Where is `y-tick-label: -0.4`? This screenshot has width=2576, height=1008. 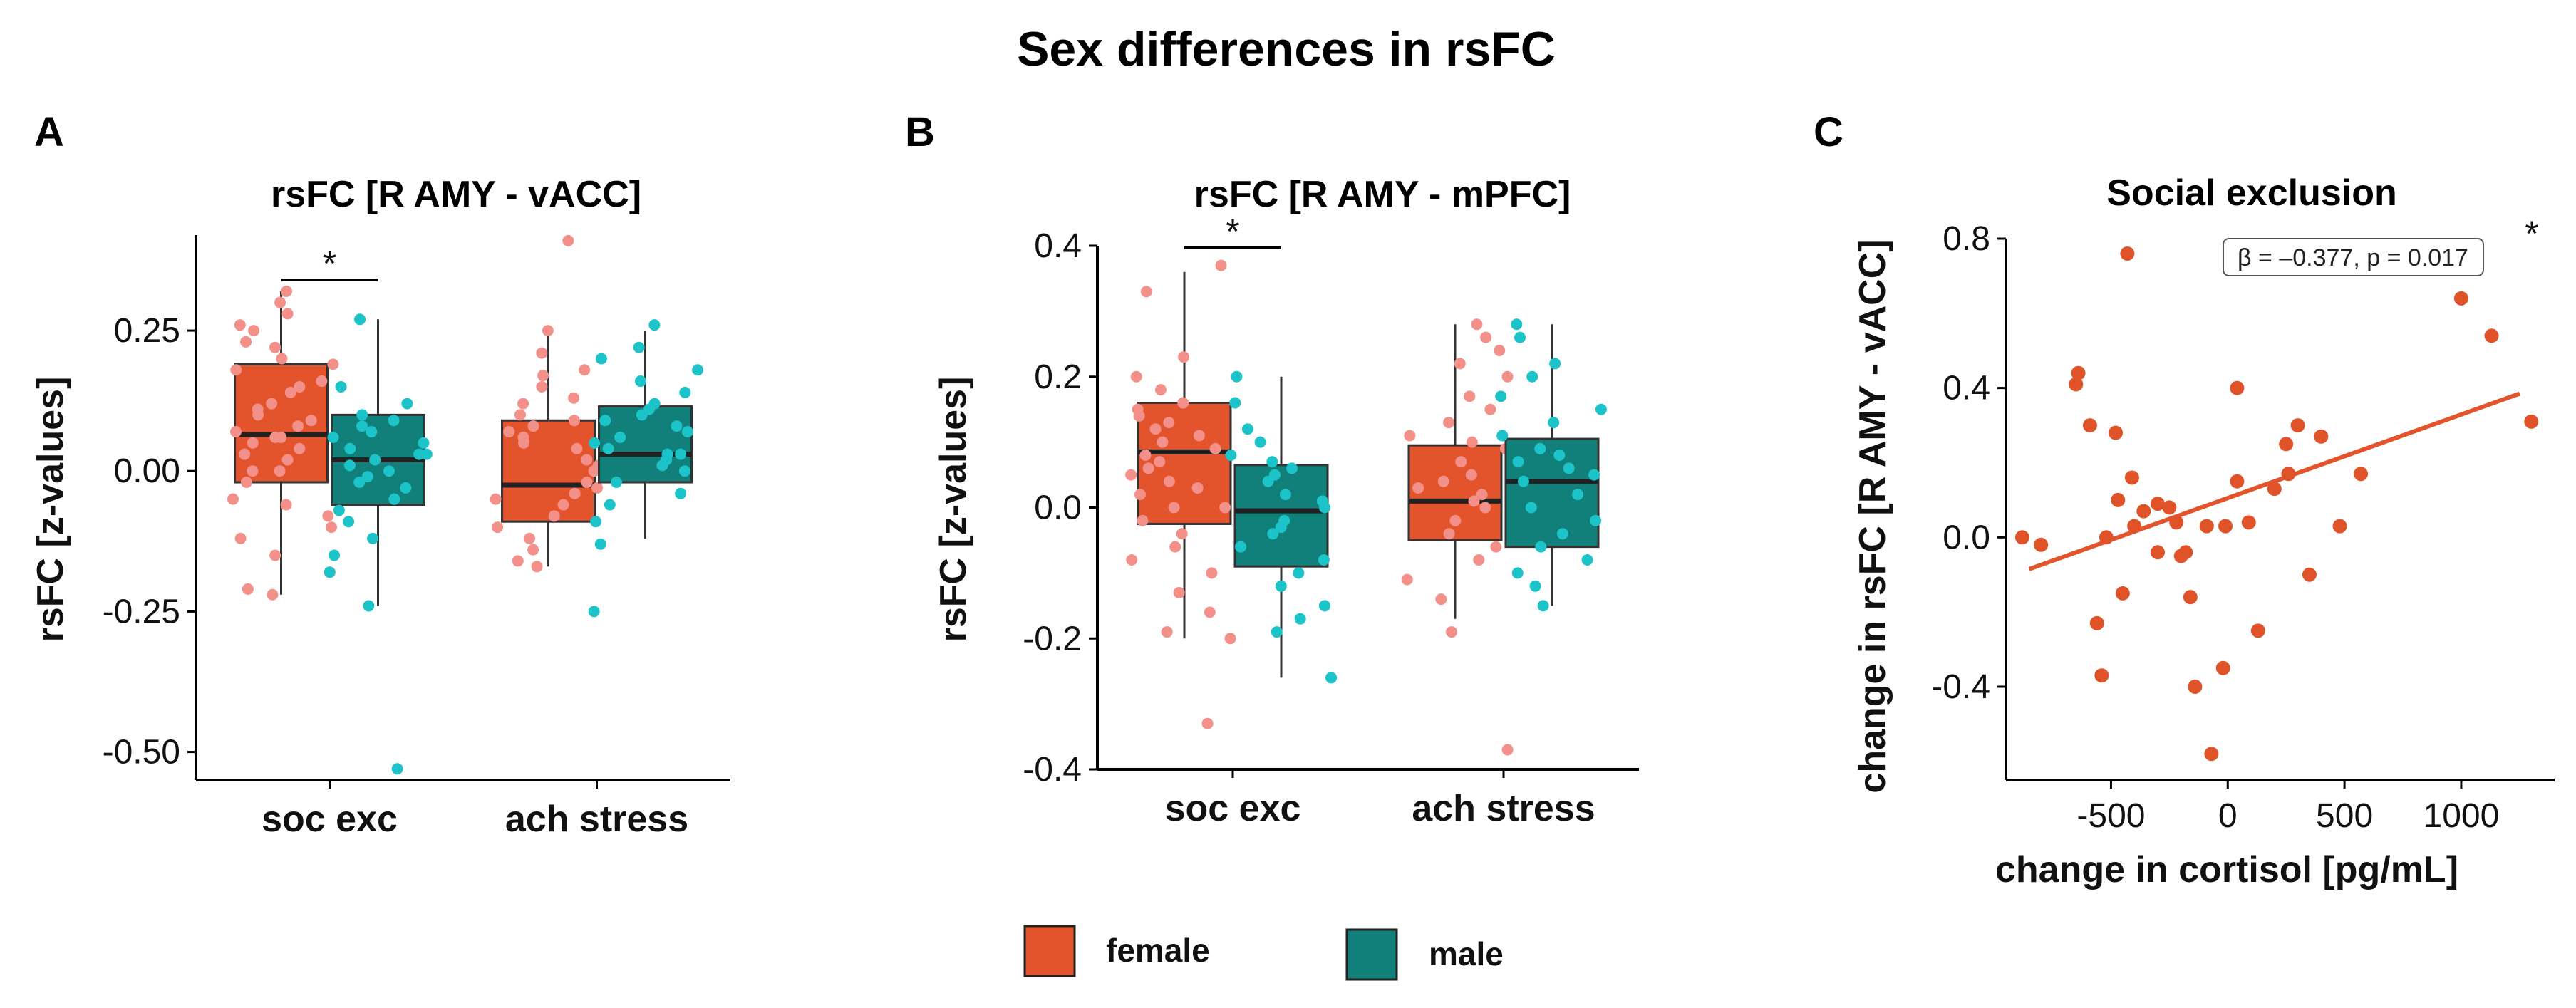 y-tick-label: -0.4 is located at coordinates (1053, 770).